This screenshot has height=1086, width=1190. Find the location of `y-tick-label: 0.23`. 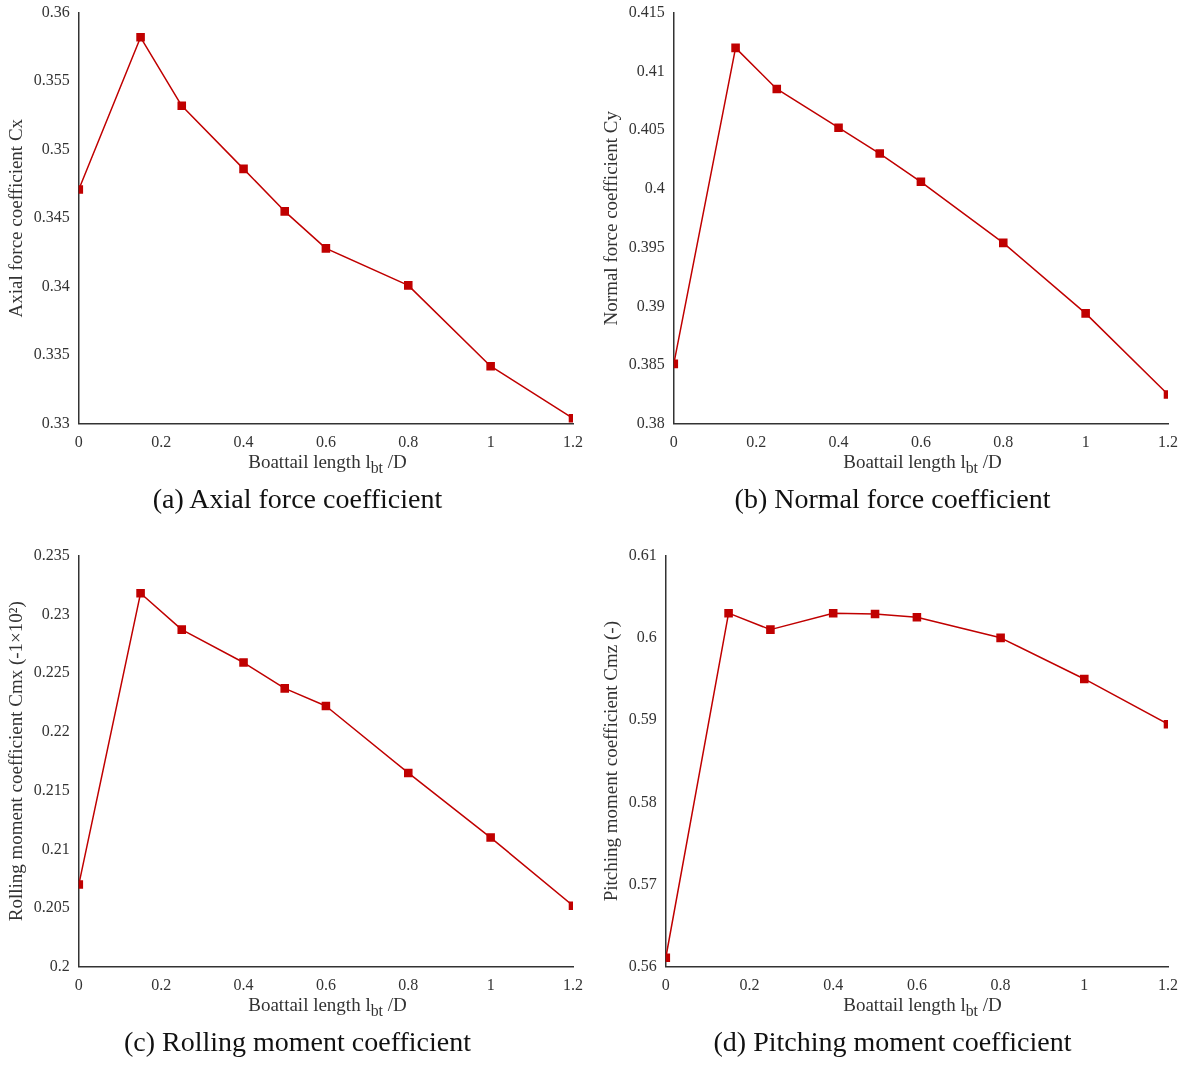

y-tick-label: 0.23 is located at coordinates (55, 613).